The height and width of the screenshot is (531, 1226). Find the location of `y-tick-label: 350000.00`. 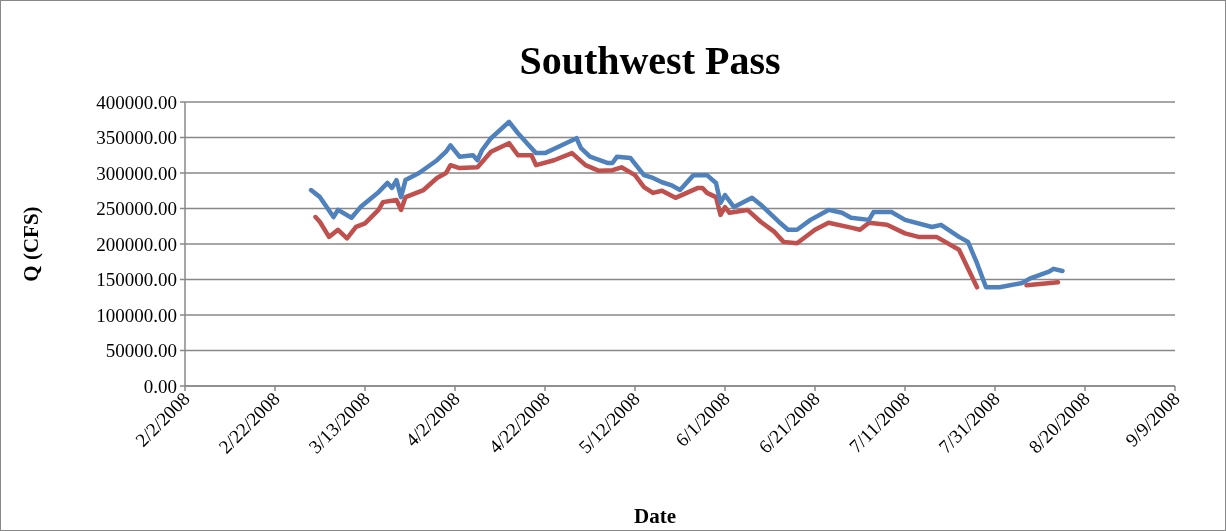

y-tick-label: 350000.00 is located at coordinates (136, 138).